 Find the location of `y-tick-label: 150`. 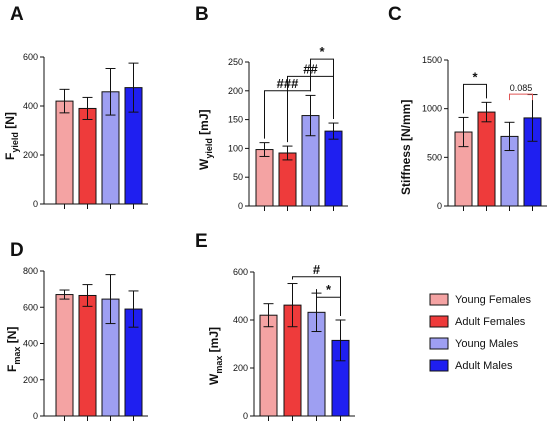

y-tick-label: 150 is located at coordinates (235, 120).